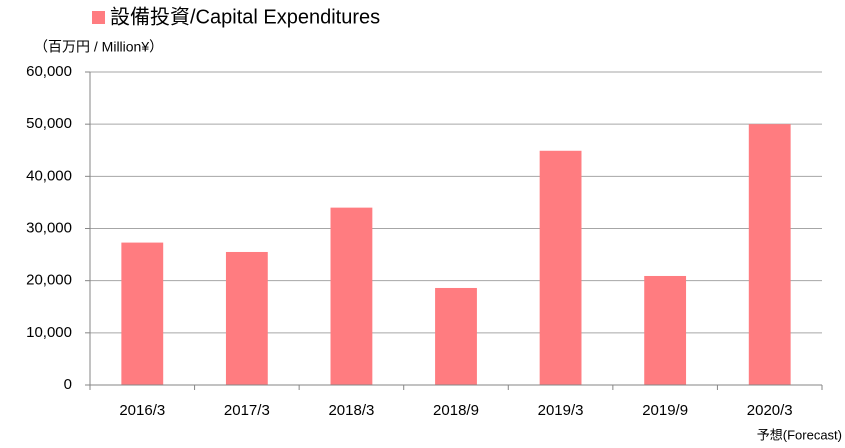 This screenshot has width=845, height=448. Describe the element at coordinates (799, 434) in the screenshot. I see `annotation: 予想(Forecast)` at that location.